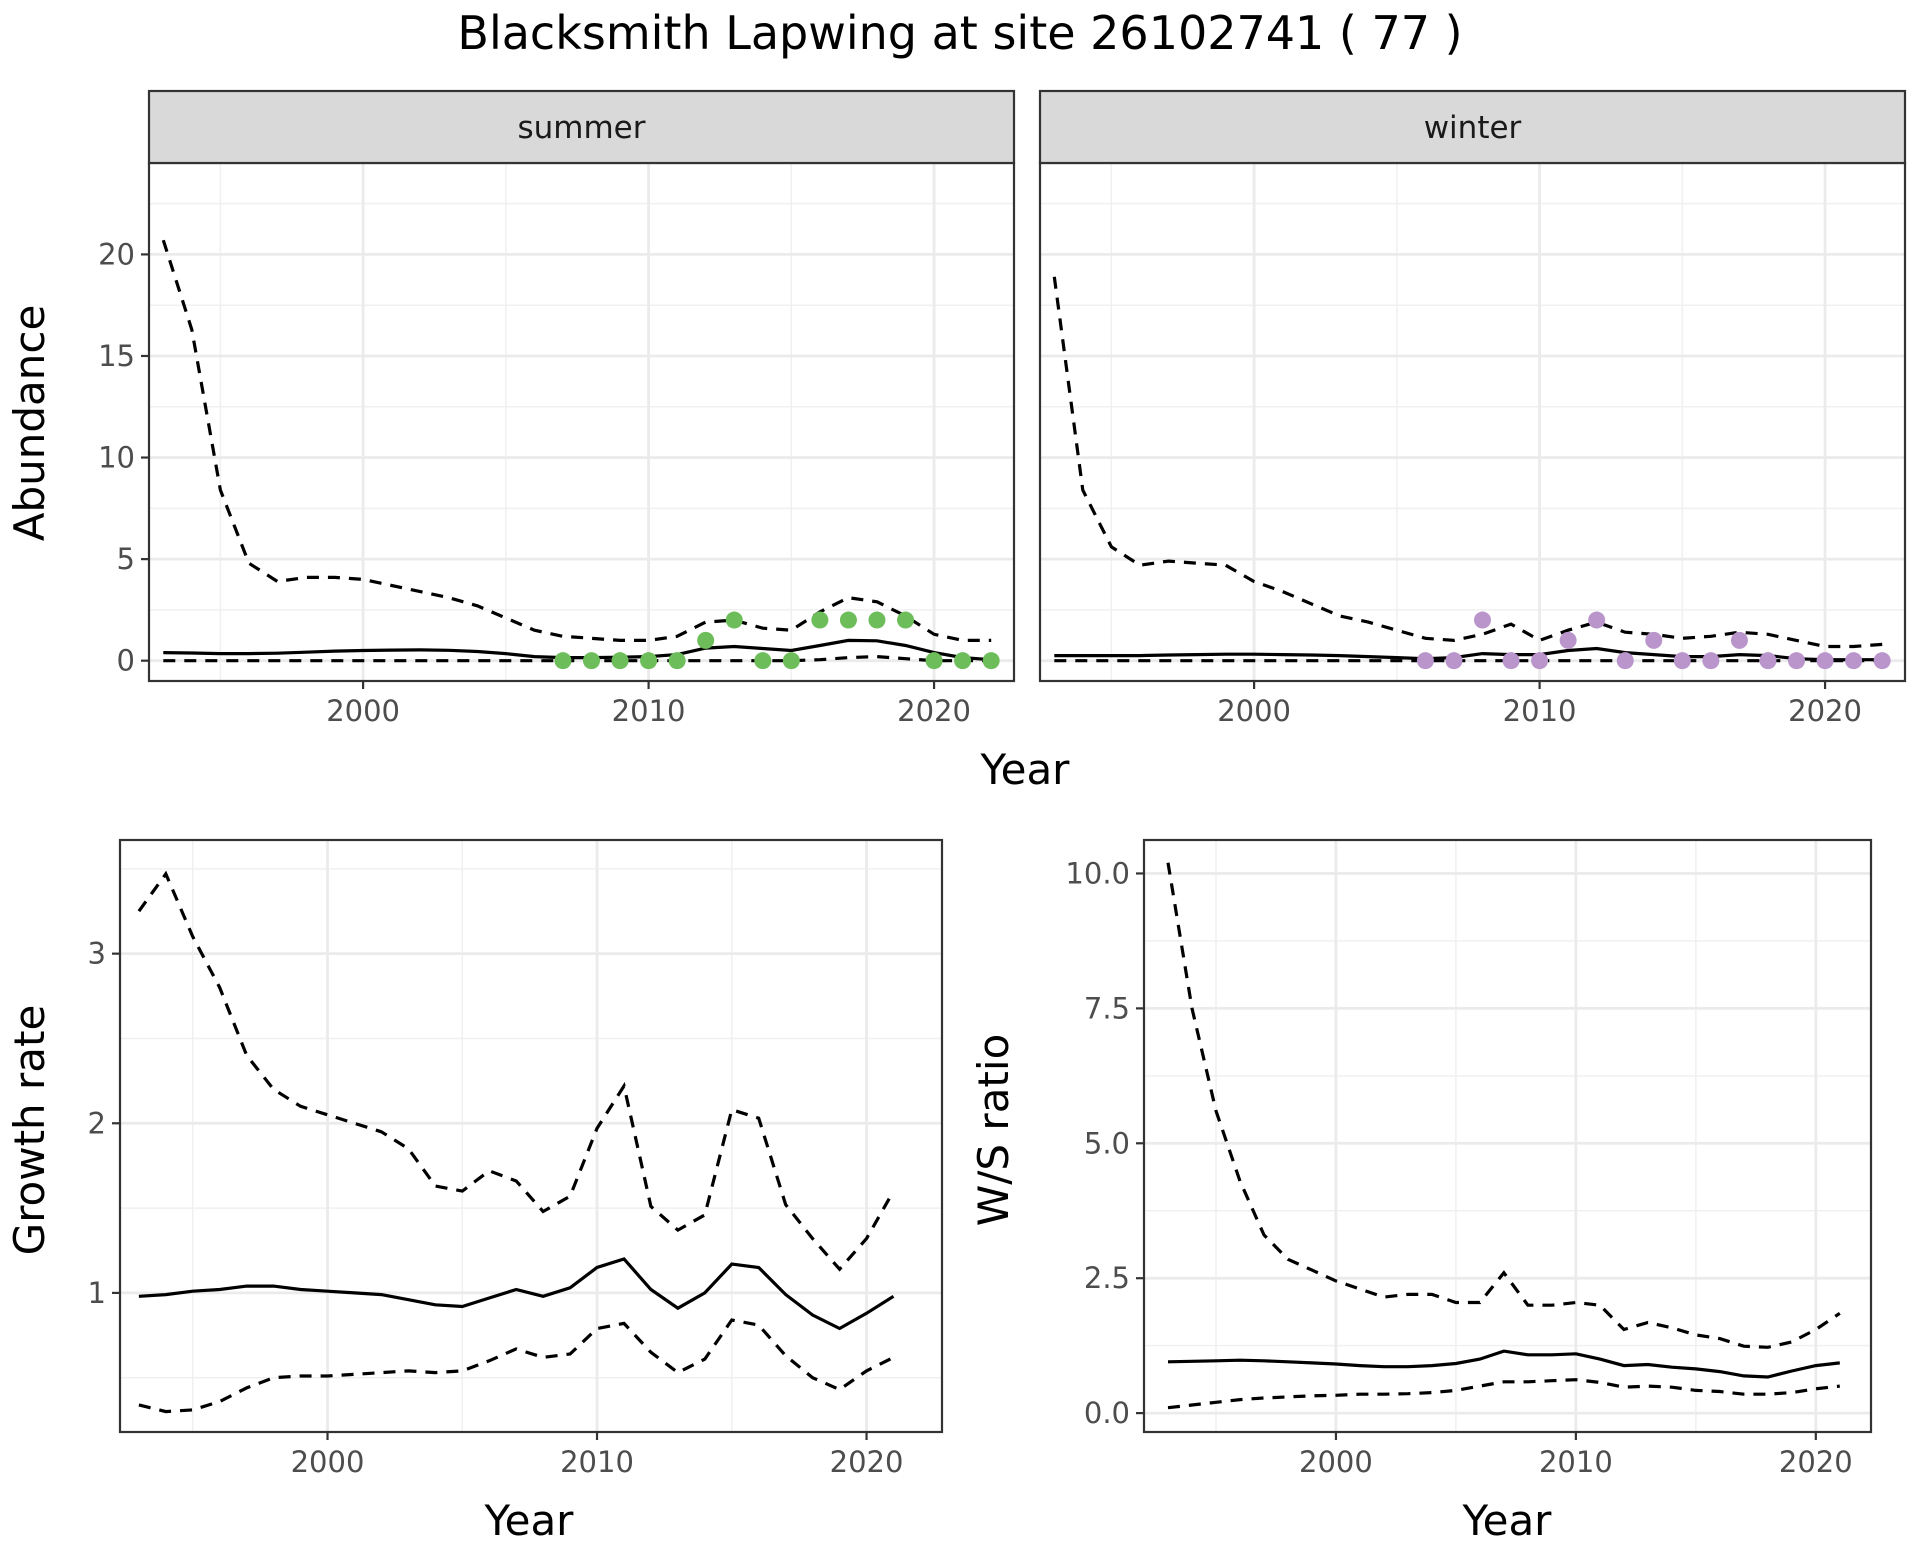  What do you see at coordinates (1107, 1008) in the screenshot?
I see `y-tick-label: 7.5` at bounding box center [1107, 1008].